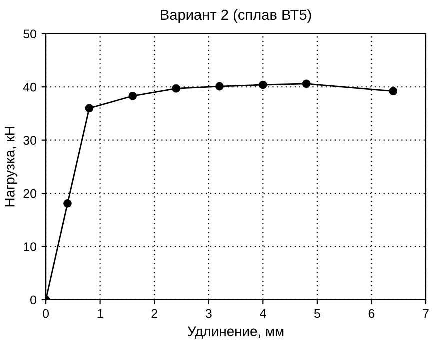  I want to click on y-tick-label: 30, so click(30, 140).